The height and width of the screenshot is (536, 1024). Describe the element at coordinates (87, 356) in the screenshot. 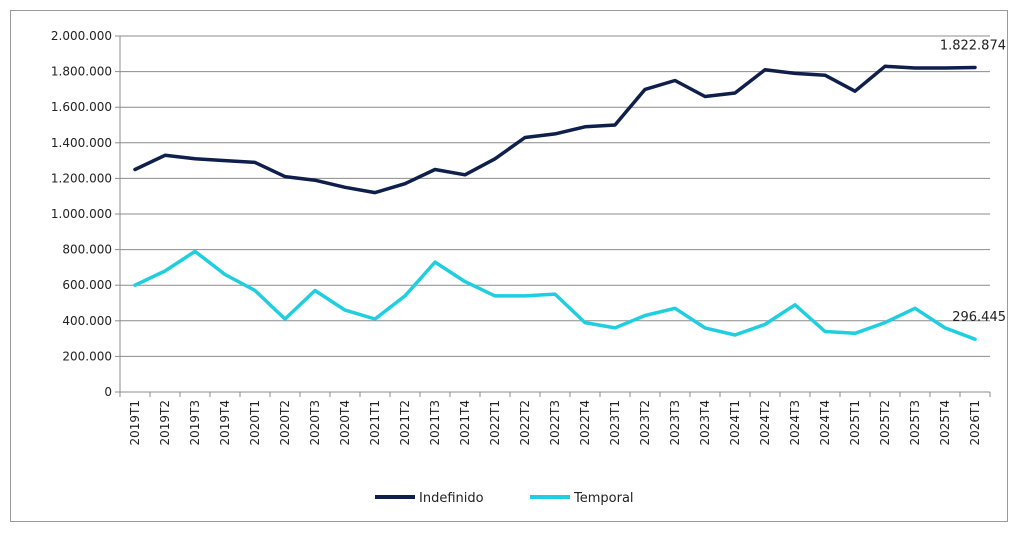

I see `y-tick-label: 200.000` at that location.